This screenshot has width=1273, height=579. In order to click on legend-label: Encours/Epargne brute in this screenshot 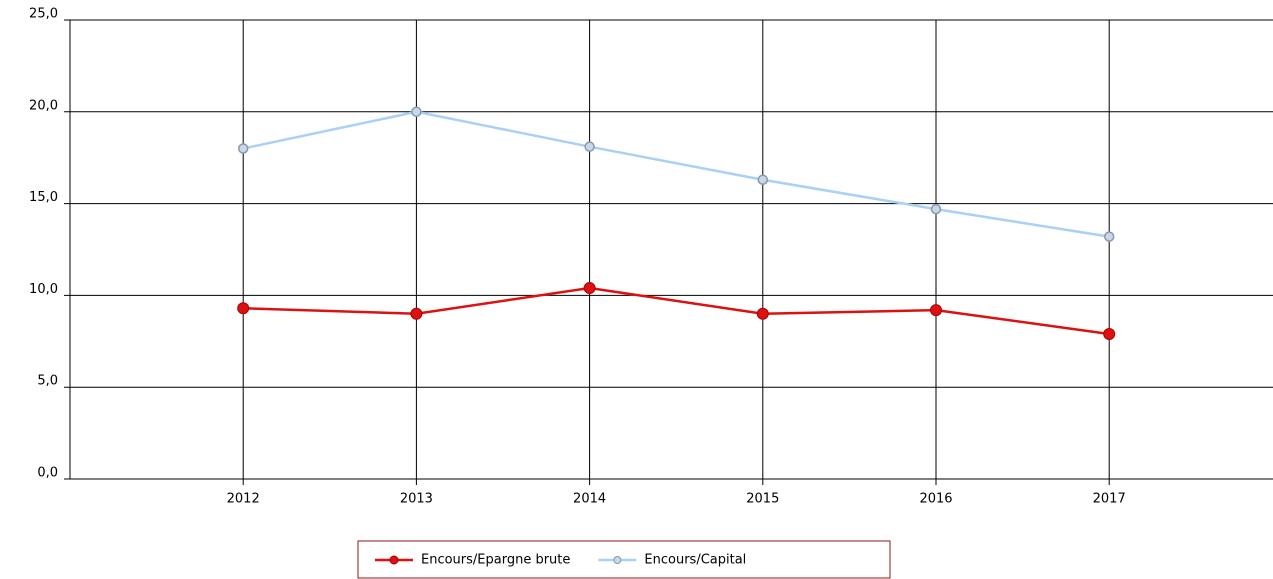, I will do `click(495, 560)`.